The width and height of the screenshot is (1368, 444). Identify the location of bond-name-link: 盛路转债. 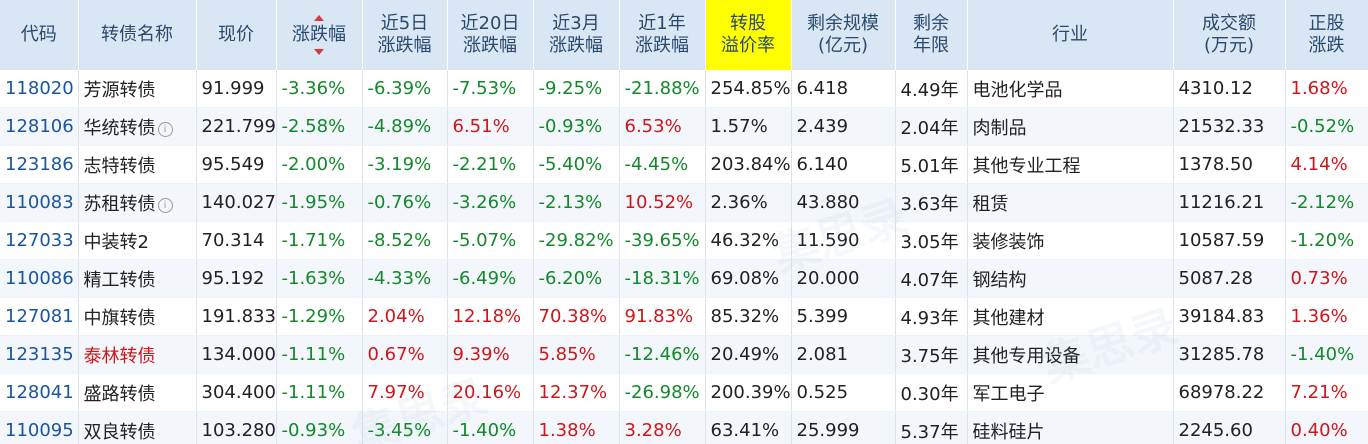
(137, 392).